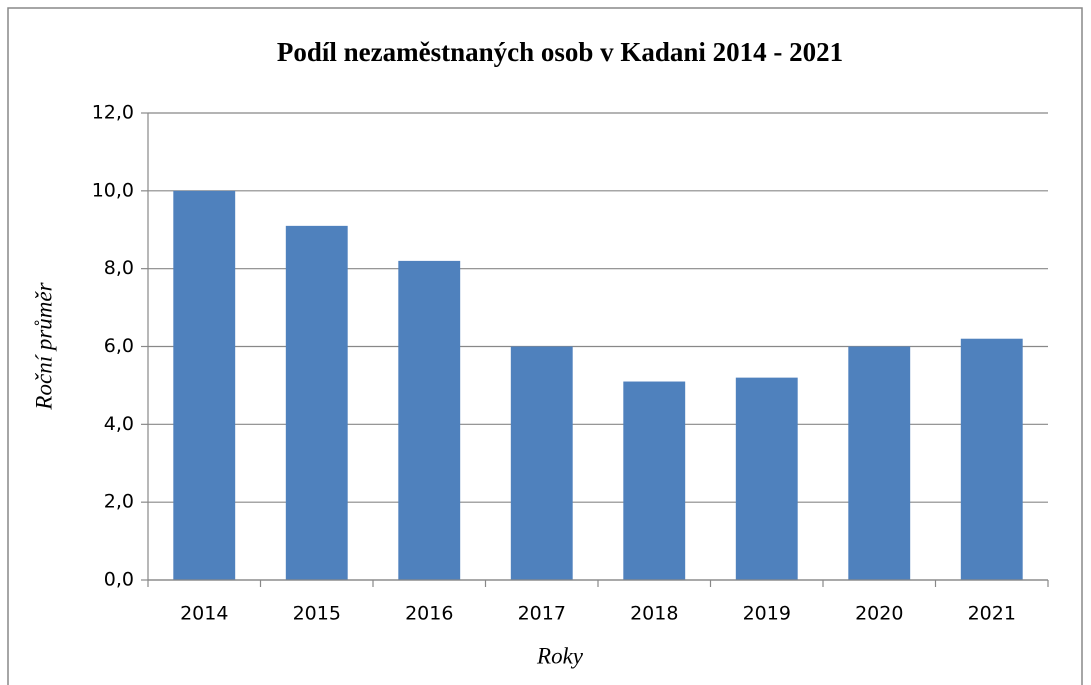  What do you see at coordinates (113, 113) in the screenshot?
I see `y-tick-label: 12,0` at bounding box center [113, 113].